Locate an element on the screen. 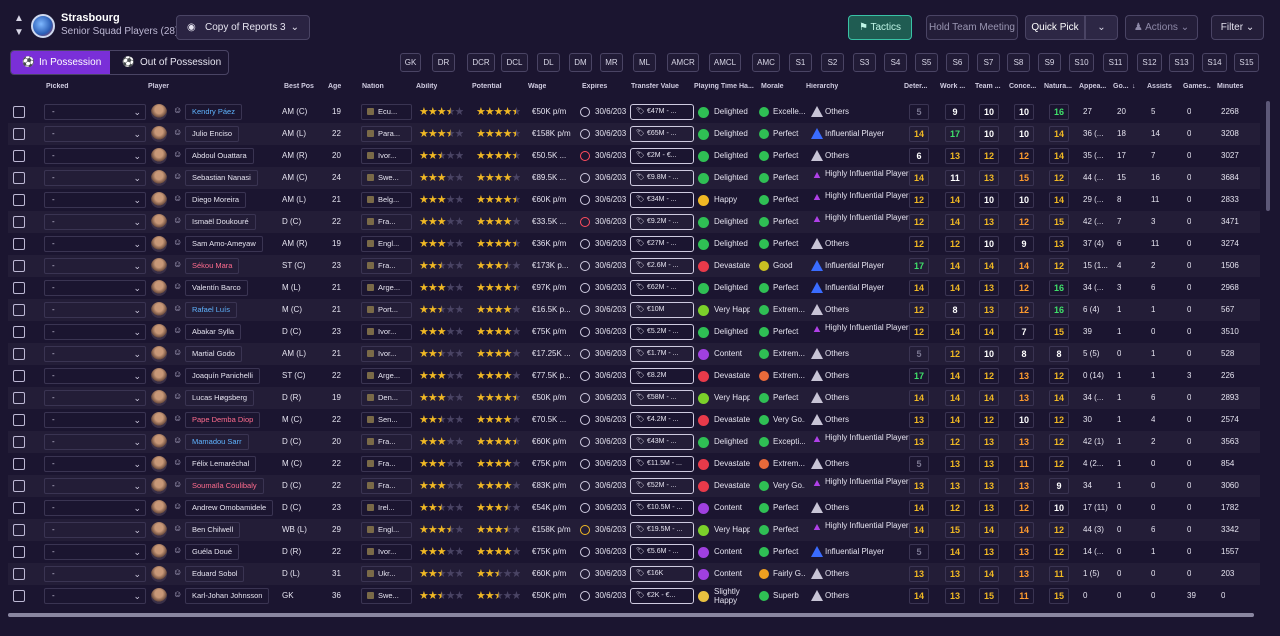  col-transfer-value: Transfer Value is located at coordinates (655, 86).